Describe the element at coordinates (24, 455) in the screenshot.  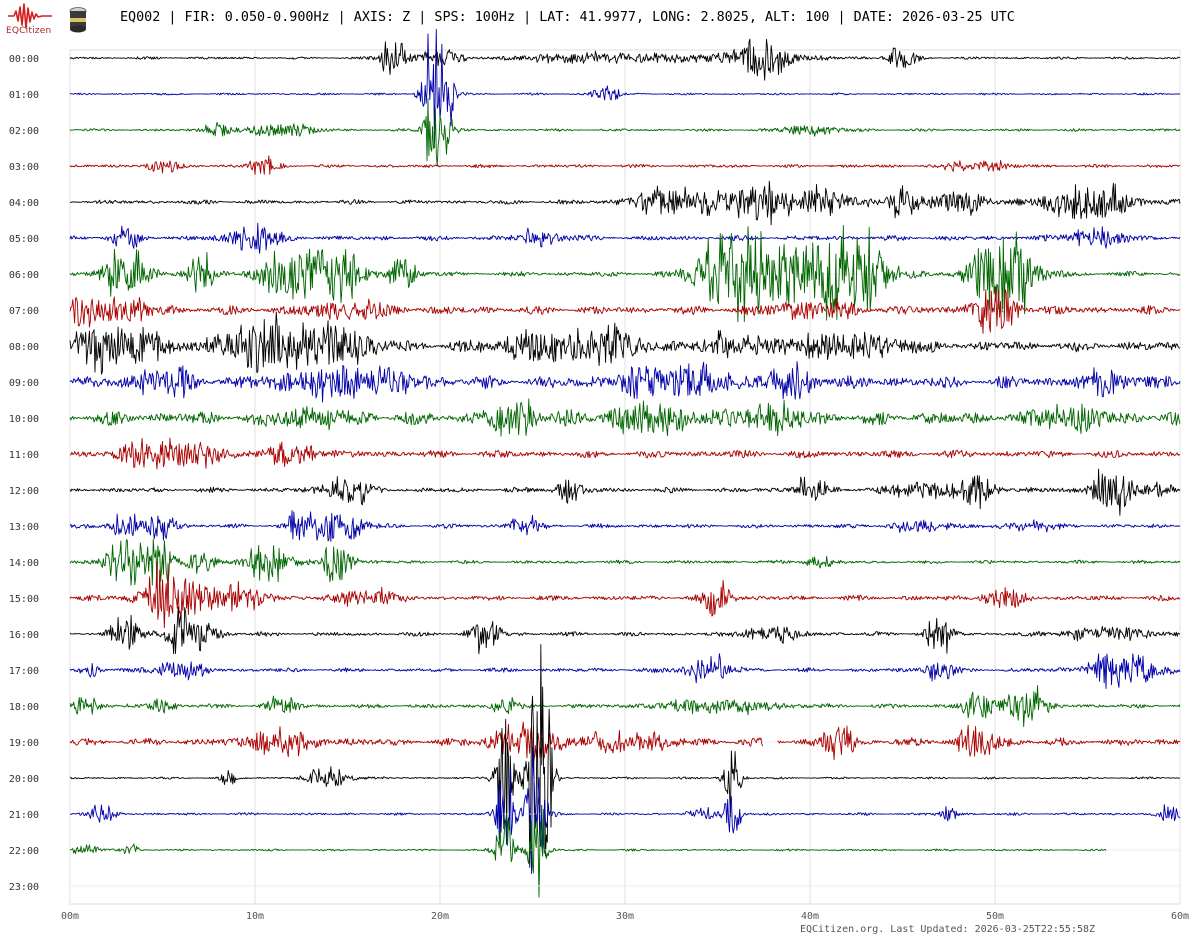
I see `row-time-label: 11:00` at that location.